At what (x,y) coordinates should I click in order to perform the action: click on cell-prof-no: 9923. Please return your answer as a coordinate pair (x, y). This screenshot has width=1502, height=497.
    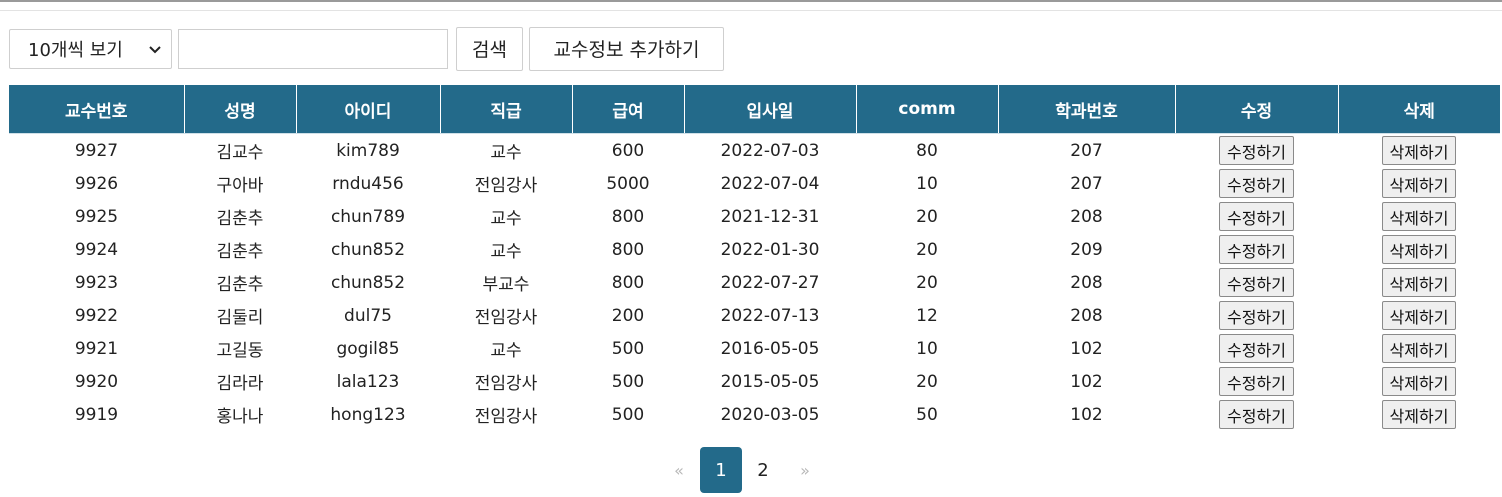
    Looking at the image, I should click on (96, 282).